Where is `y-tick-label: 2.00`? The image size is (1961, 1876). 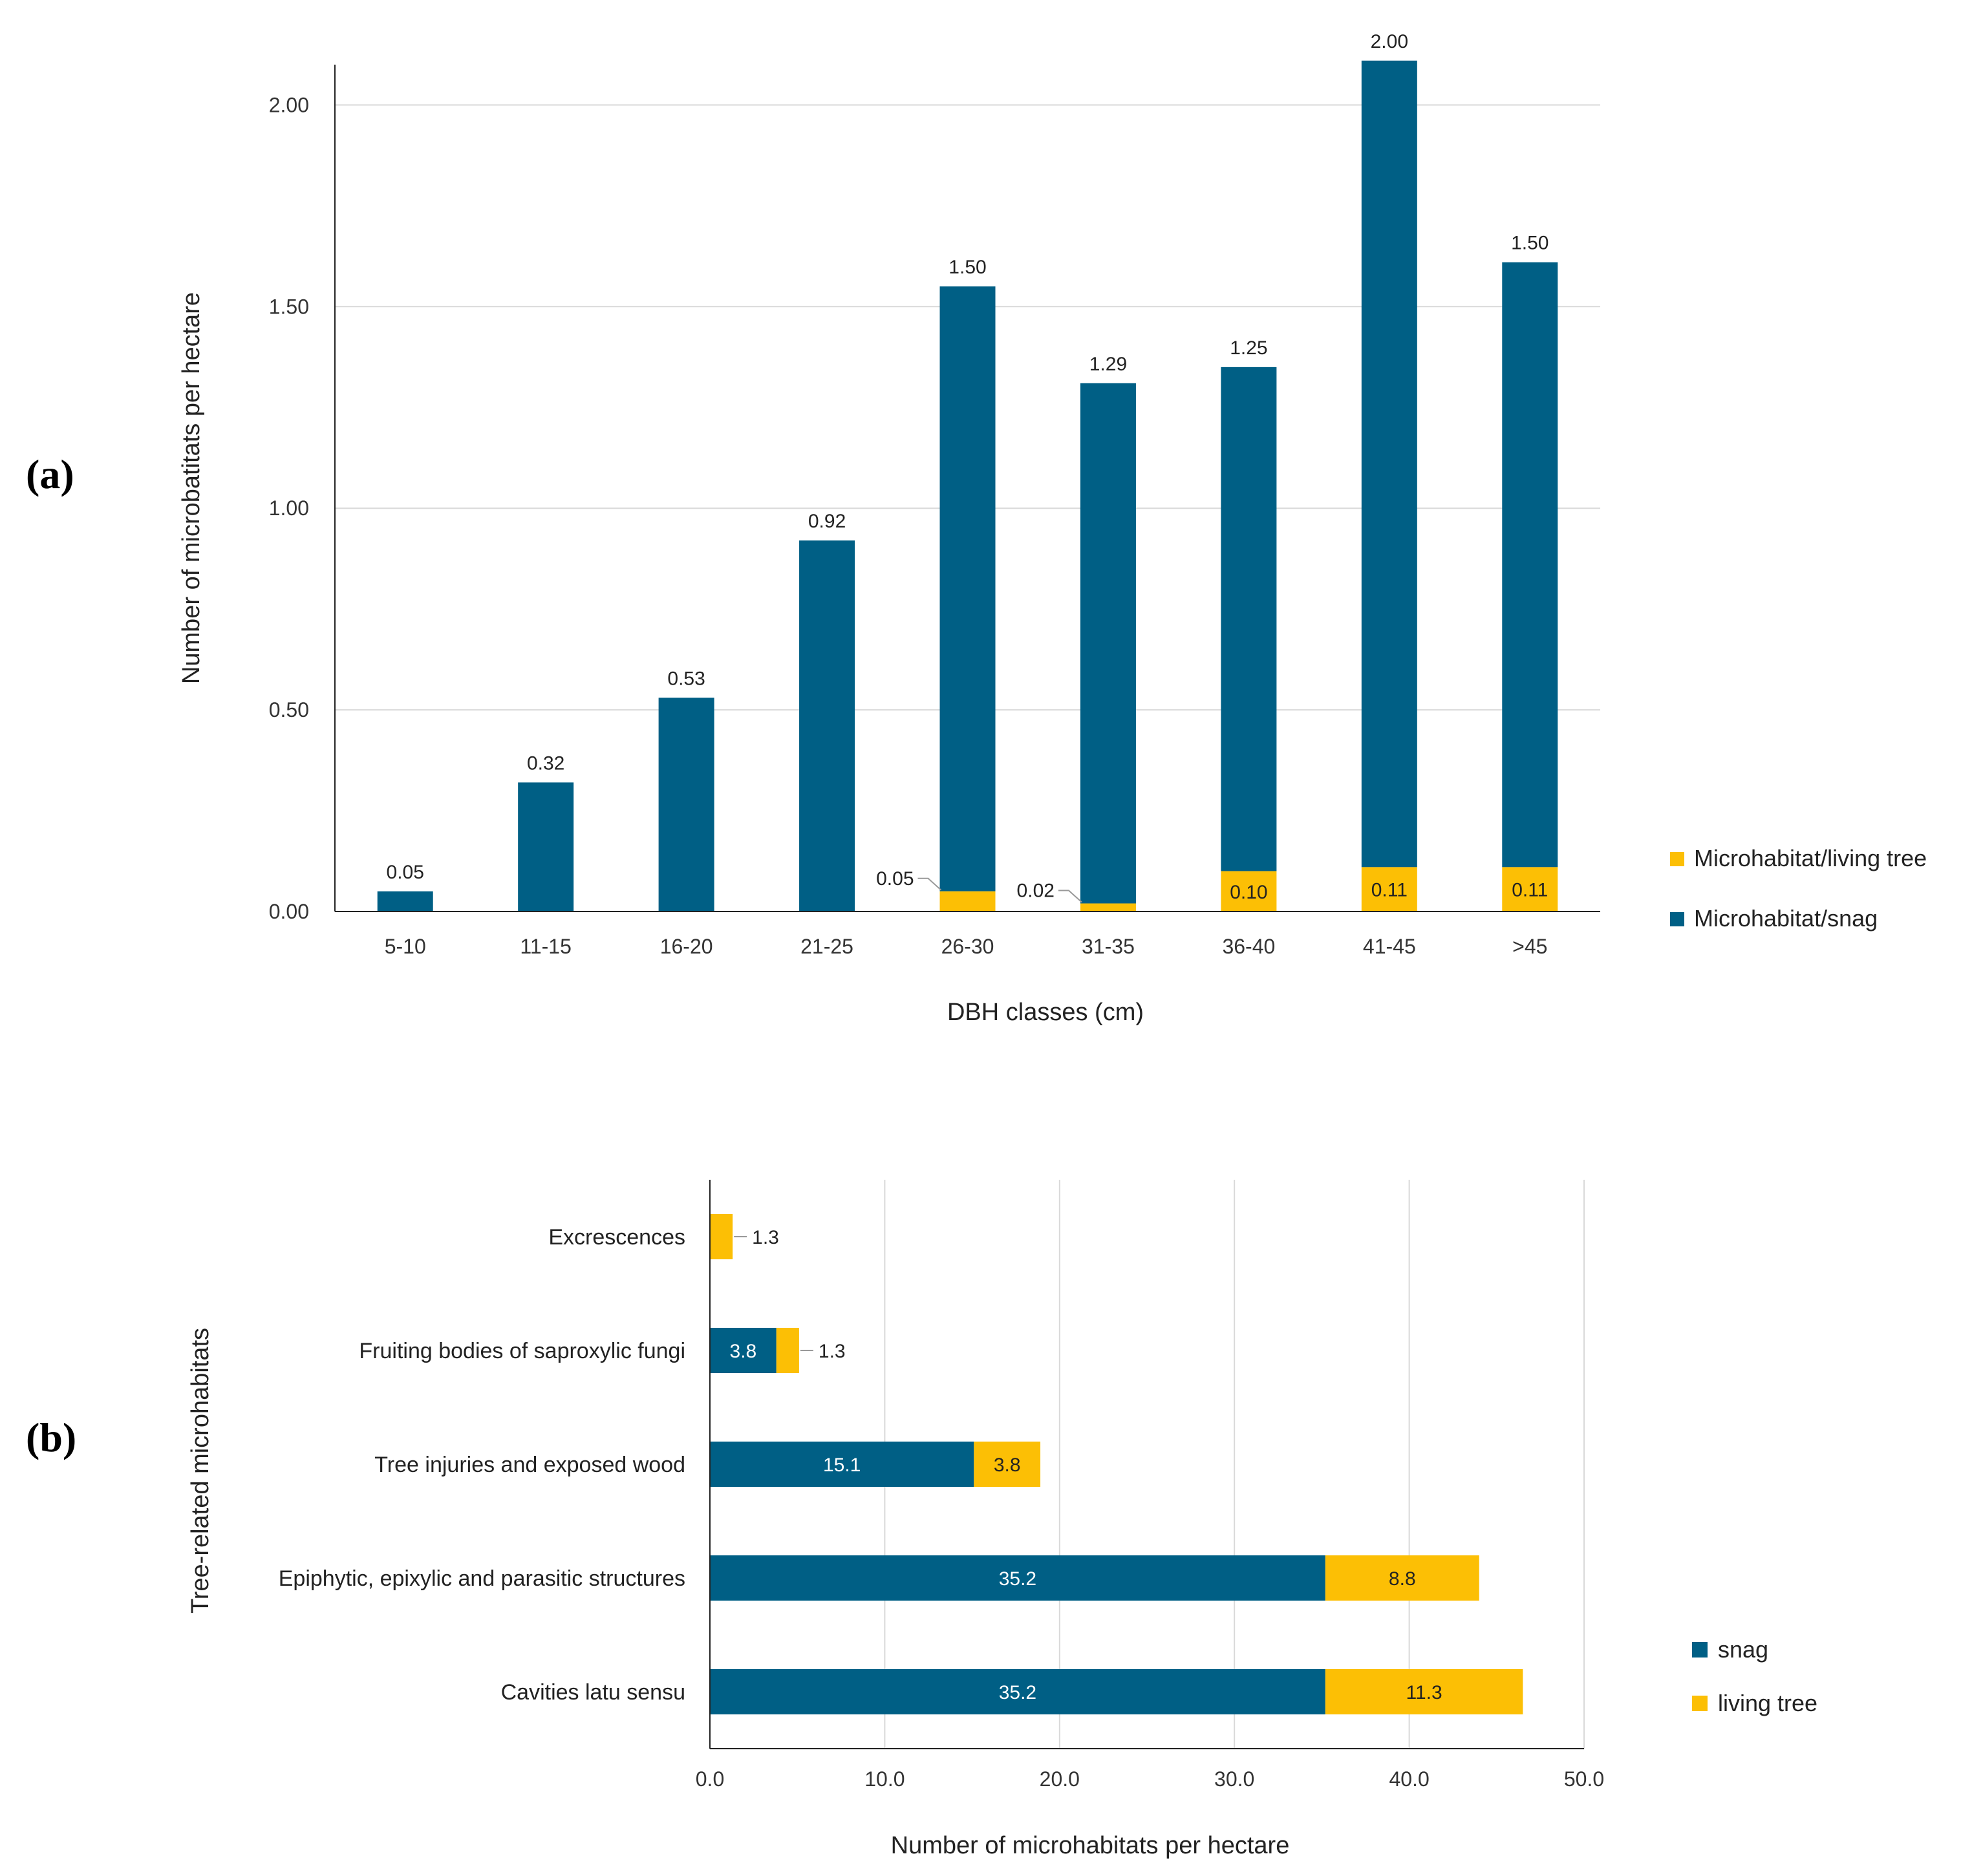 y-tick-label: 2.00 is located at coordinates (289, 105).